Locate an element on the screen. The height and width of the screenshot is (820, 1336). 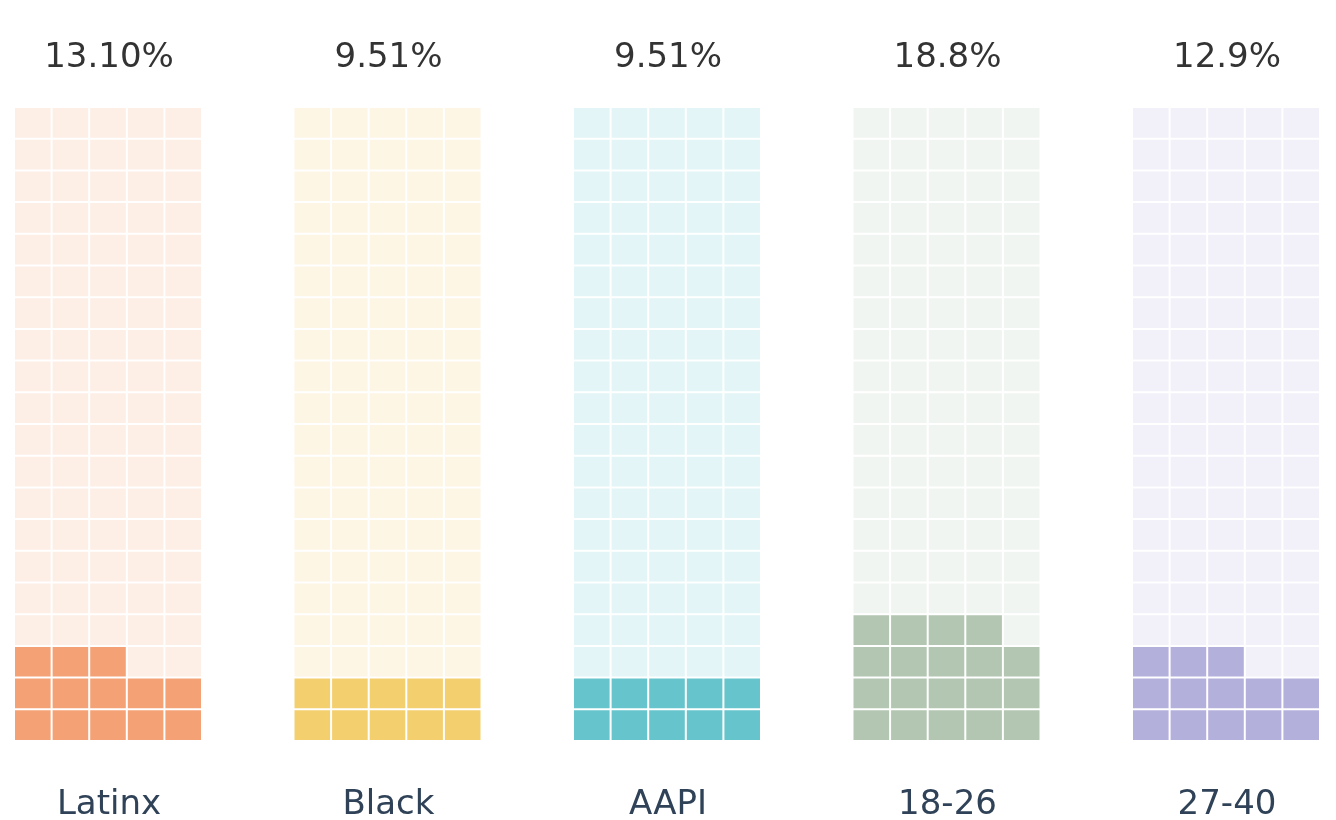
data-label: 13.10% is located at coordinates (109, 55).